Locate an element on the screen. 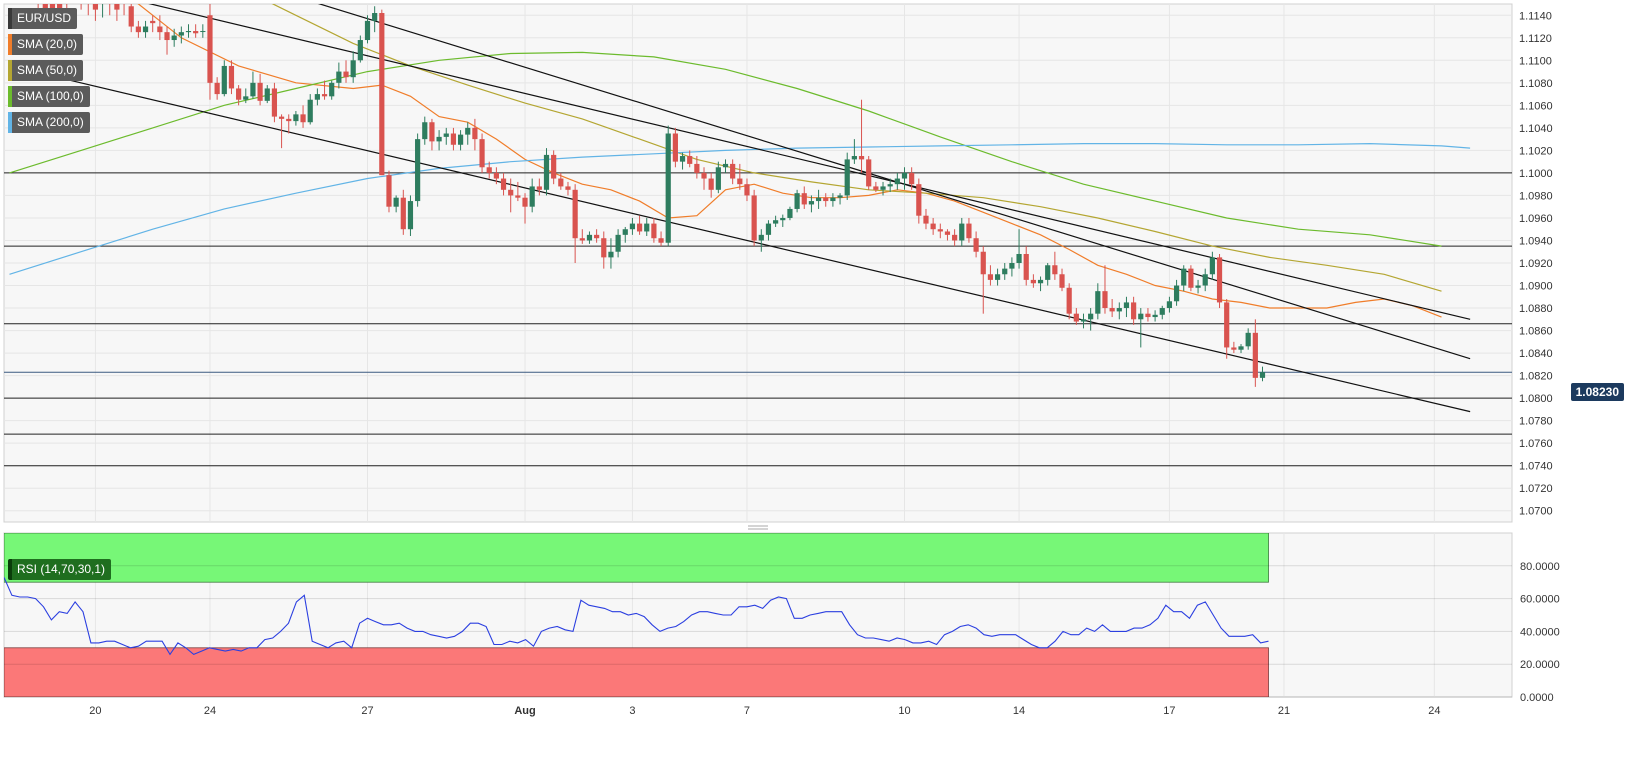 Image resolution: width=1628 pixels, height=757 pixels. time-tick-label: 17 is located at coordinates (1169, 711).